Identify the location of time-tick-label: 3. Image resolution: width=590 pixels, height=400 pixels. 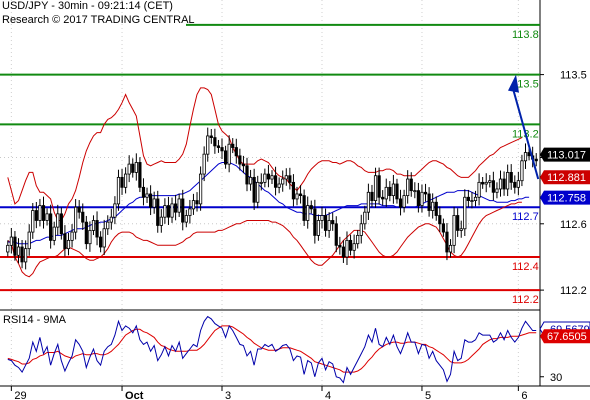
(228, 395).